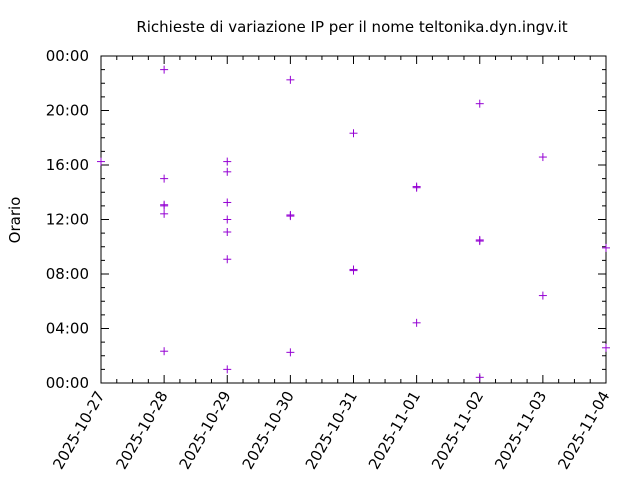  I want to click on y-tick-label: 16:00, so click(67, 165).